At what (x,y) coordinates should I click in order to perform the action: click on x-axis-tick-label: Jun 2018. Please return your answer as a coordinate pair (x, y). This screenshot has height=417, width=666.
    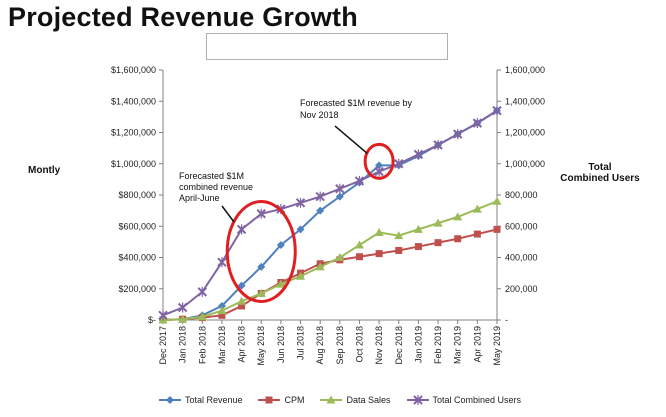
    Looking at the image, I should click on (281, 344).